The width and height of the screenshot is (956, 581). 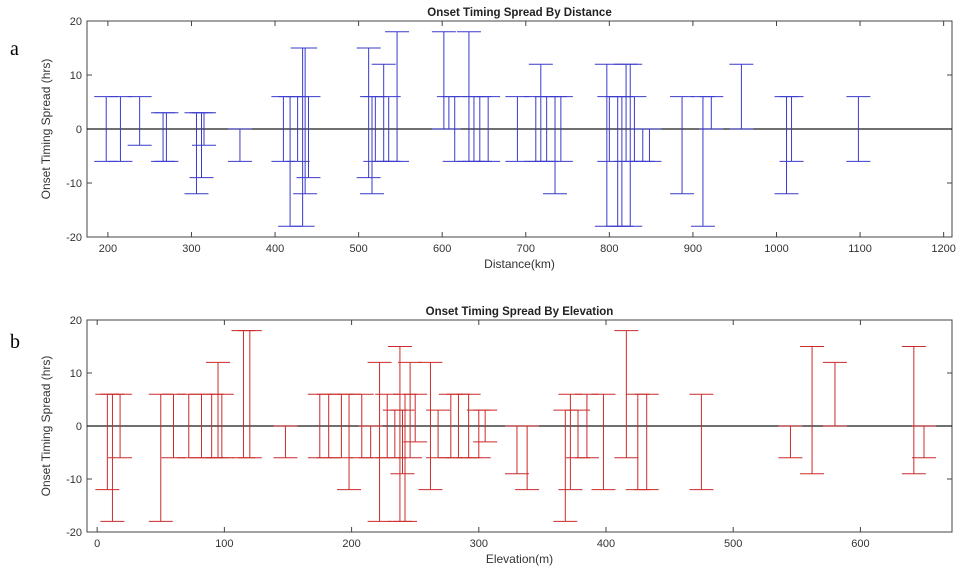 I want to click on x-tick-label: 700, so click(x=526, y=249).